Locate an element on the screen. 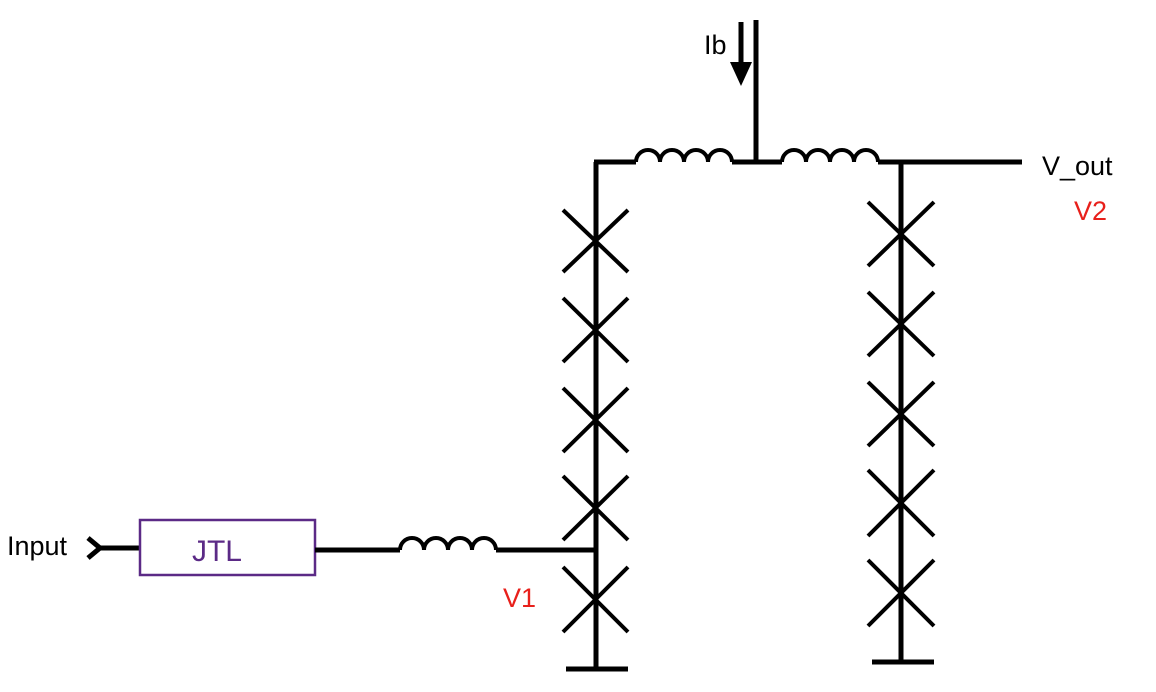  input-arrow-icon is located at coordinates (113, 548).